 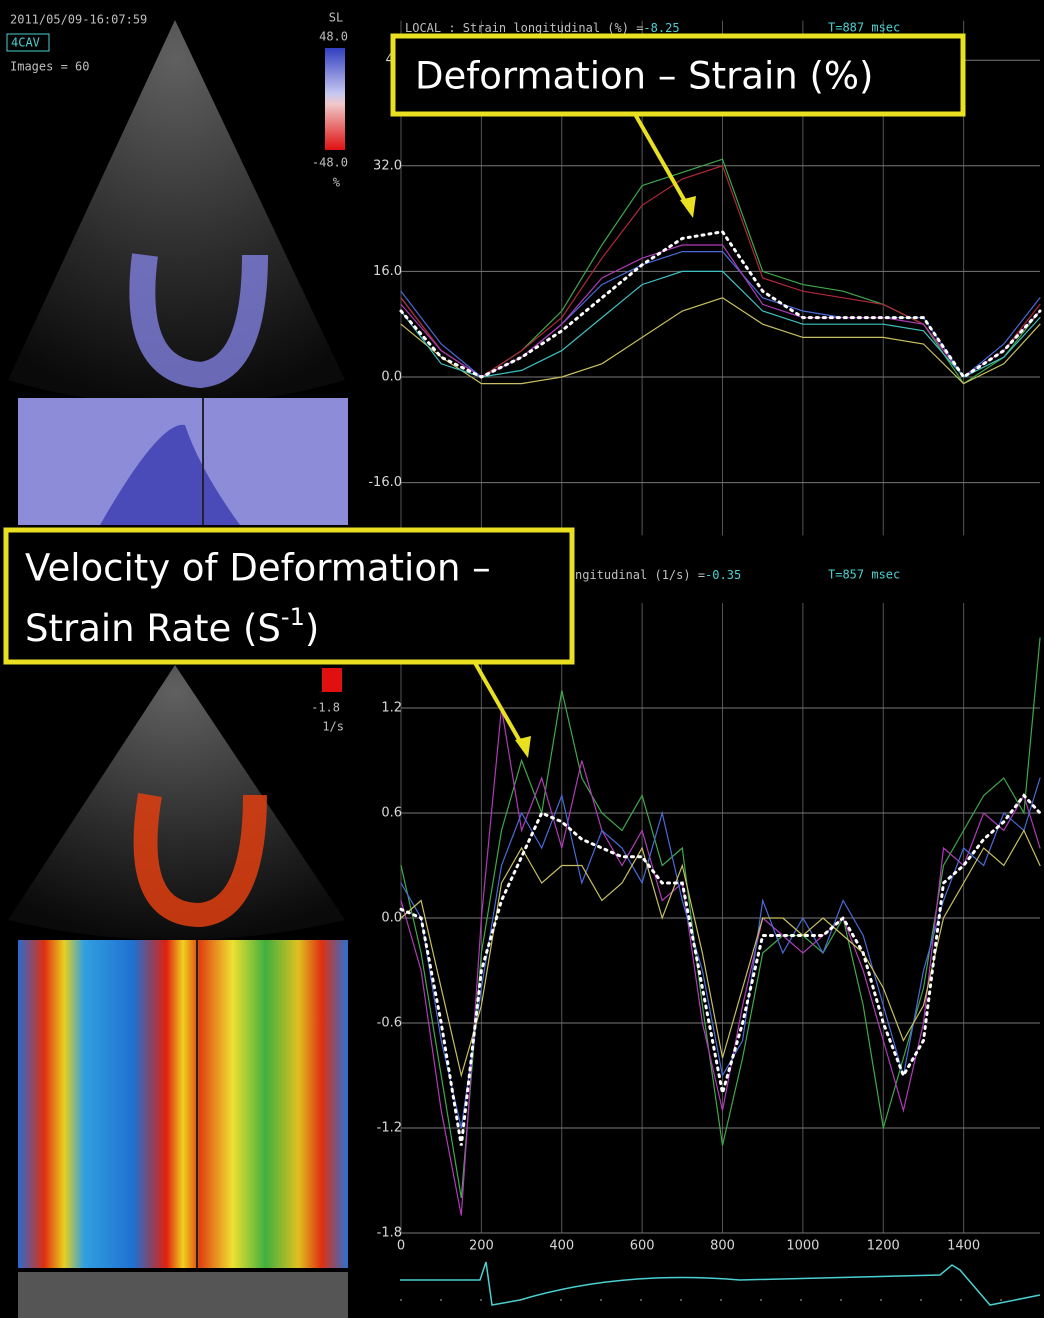 What do you see at coordinates (389, 1023) in the screenshot?
I see `y-tick-label: -0.6` at bounding box center [389, 1023].